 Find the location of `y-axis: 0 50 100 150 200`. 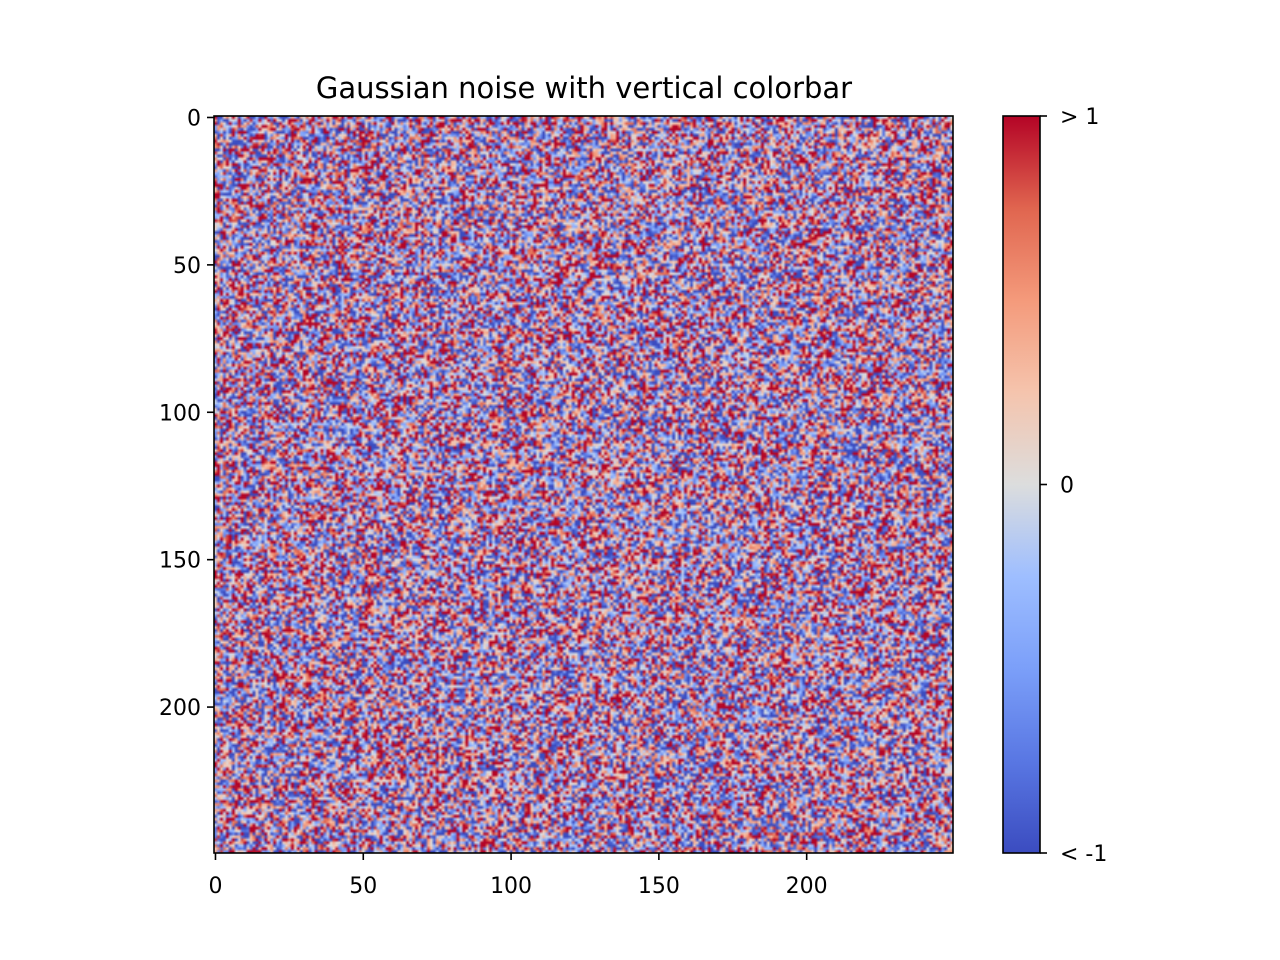

y-axis: 0 50 100 150 200 is located at coordinates (186, 413).